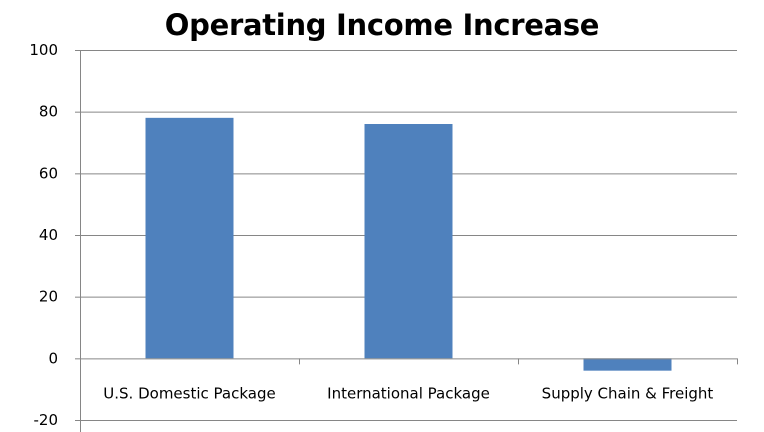 This screenshot has width=764, height=432. I want to click on y-tick-label: 20, so click(48, 297).